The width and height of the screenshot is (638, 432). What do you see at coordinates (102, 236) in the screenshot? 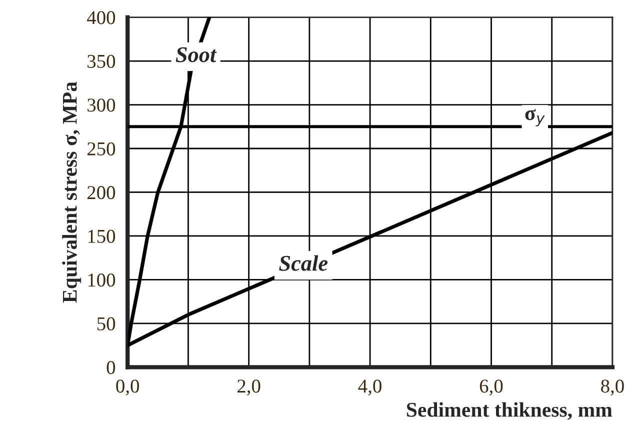
I see `y-tick-label: 150` at bounding box center [102, 236].